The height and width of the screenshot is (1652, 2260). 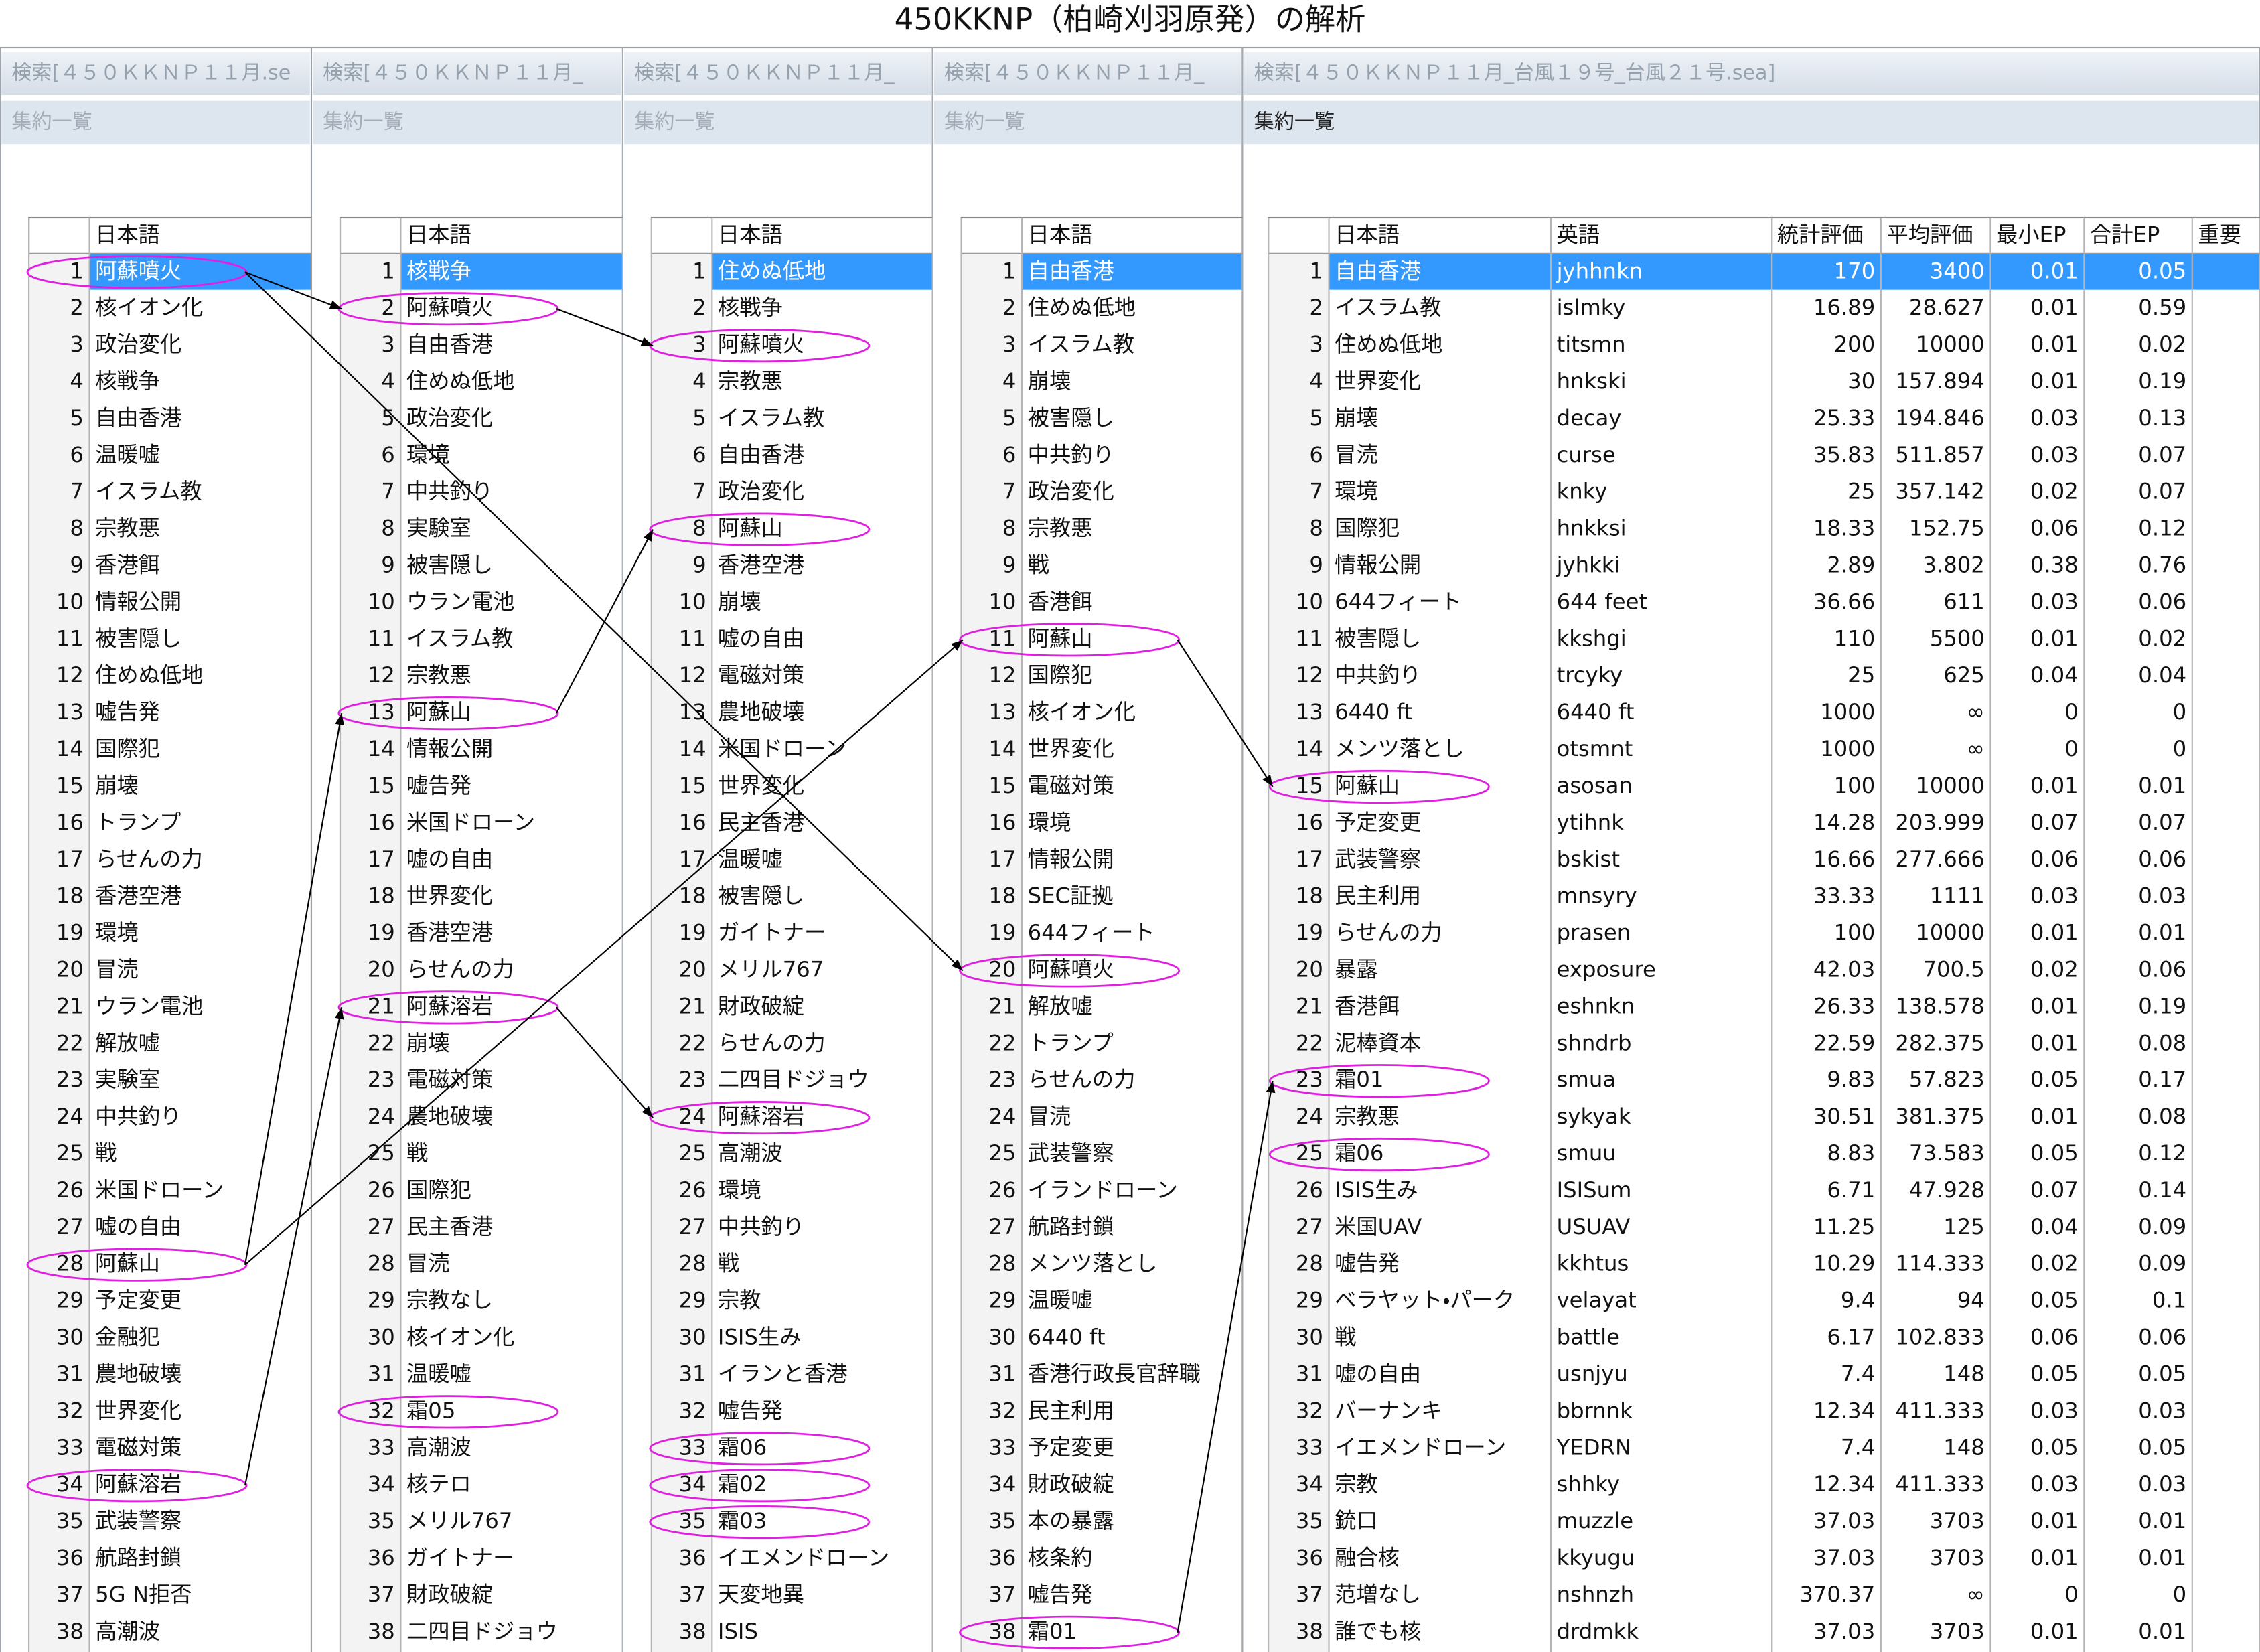 What do you see at coordinates (1851, 565) in the screenshot?
I see `cell: 2.89` at bounding box center [1851, 565].